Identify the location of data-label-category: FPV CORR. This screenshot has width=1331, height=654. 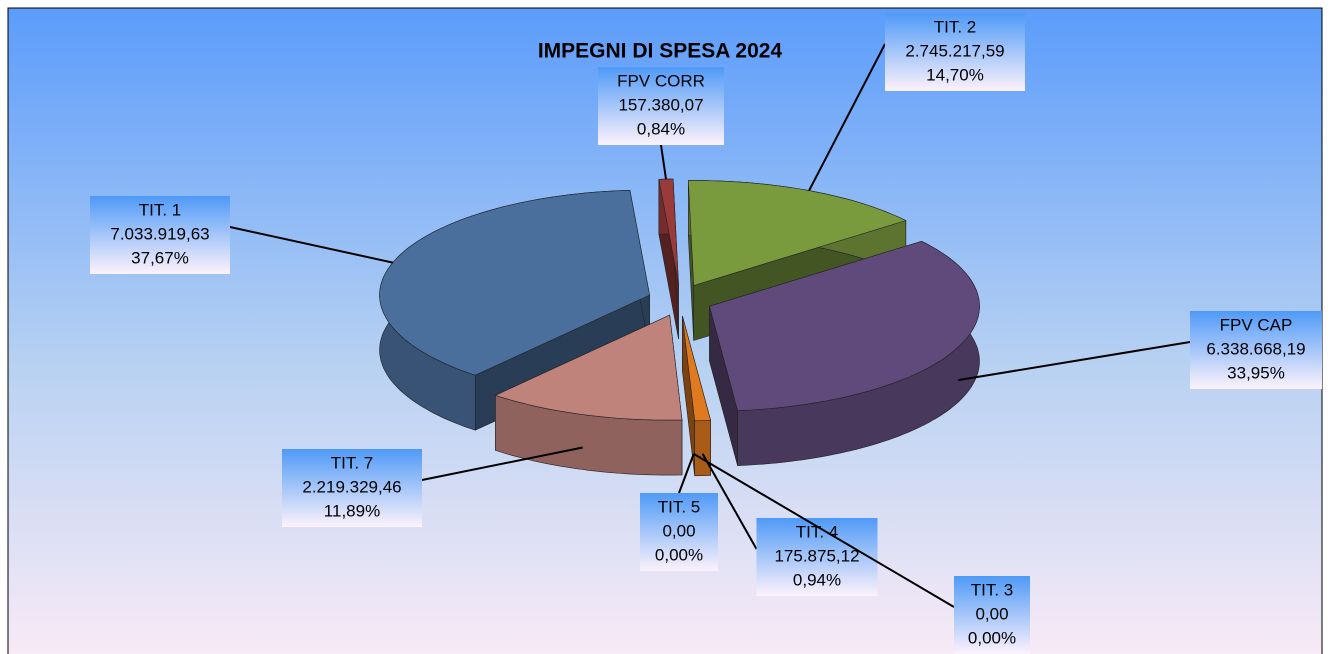
(661, 80).